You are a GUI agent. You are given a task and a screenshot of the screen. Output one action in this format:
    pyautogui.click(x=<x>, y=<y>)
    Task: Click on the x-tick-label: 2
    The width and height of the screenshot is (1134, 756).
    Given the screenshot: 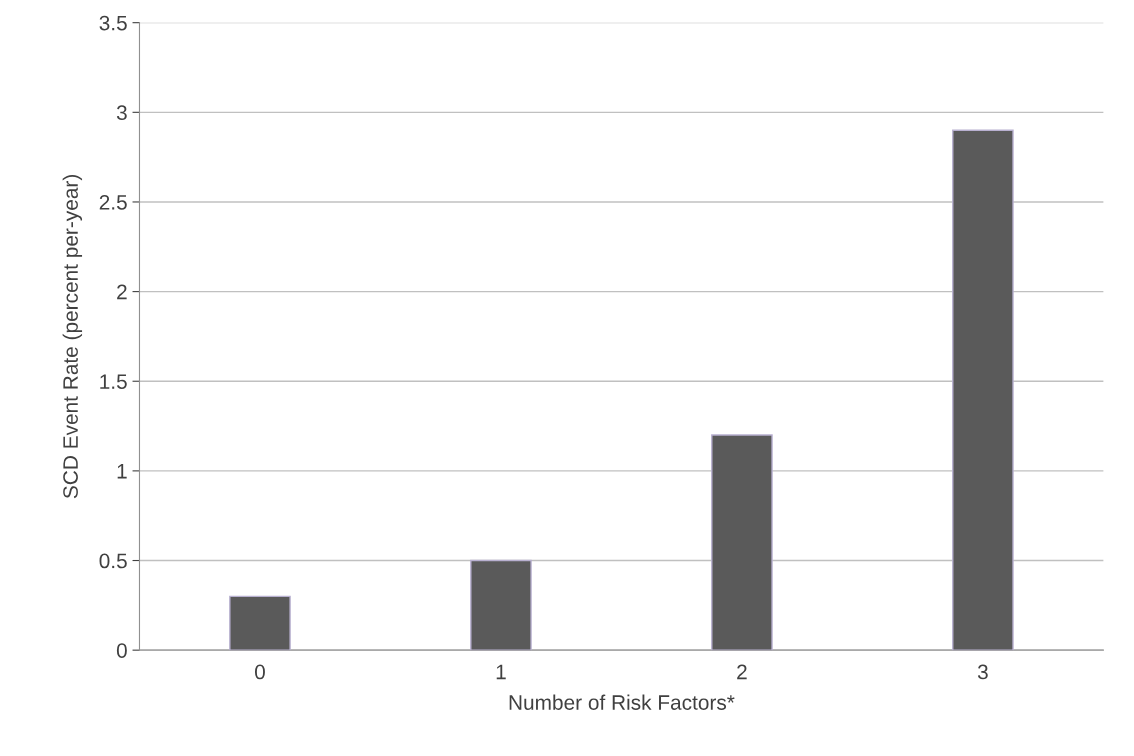 What is the action you would take?
    pyautogui.click(x=742, y=672)
    